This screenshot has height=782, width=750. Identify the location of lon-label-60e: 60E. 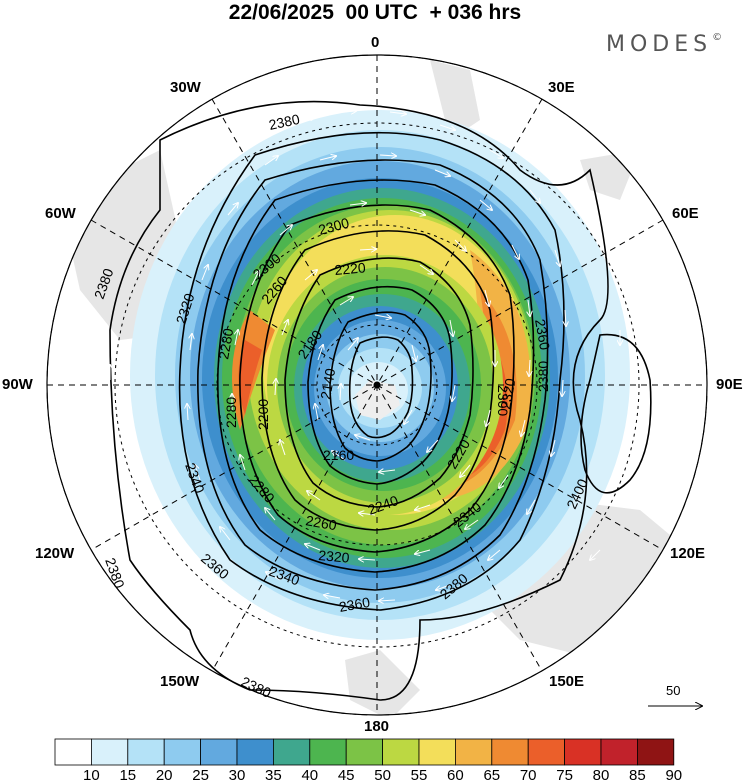
(685, 213).